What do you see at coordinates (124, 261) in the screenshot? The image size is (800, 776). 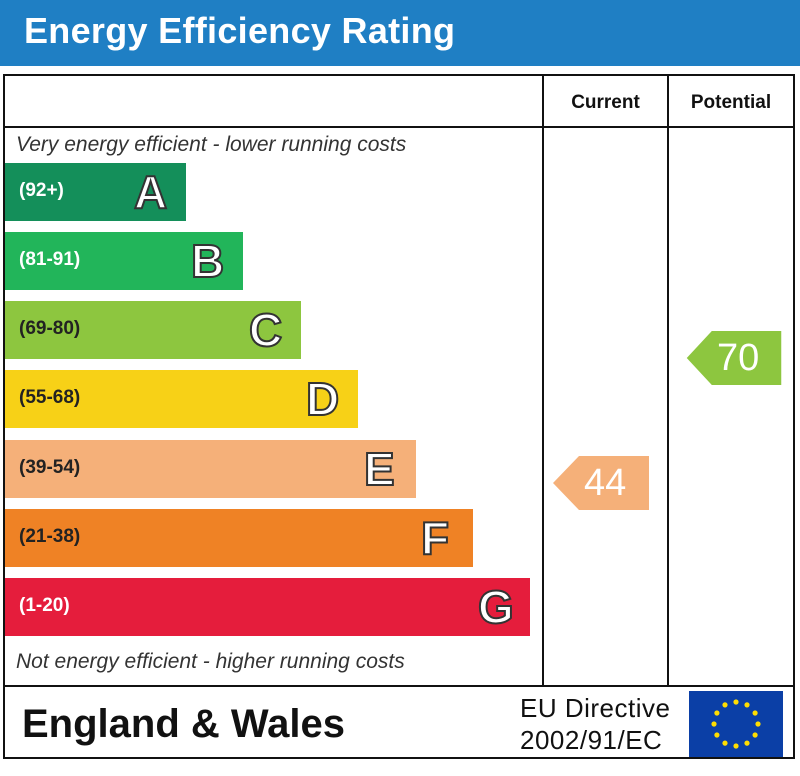 I see `rating-band-b: (81-91) B` at bounding box center [124, 261].